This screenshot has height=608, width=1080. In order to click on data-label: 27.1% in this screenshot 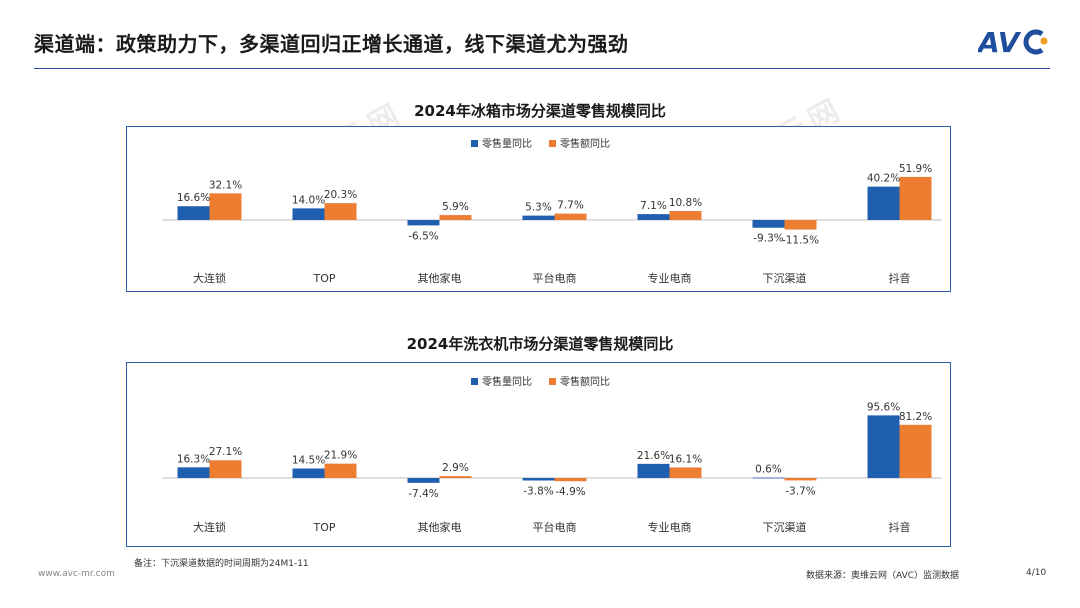, I will do `click(225, 452)`.